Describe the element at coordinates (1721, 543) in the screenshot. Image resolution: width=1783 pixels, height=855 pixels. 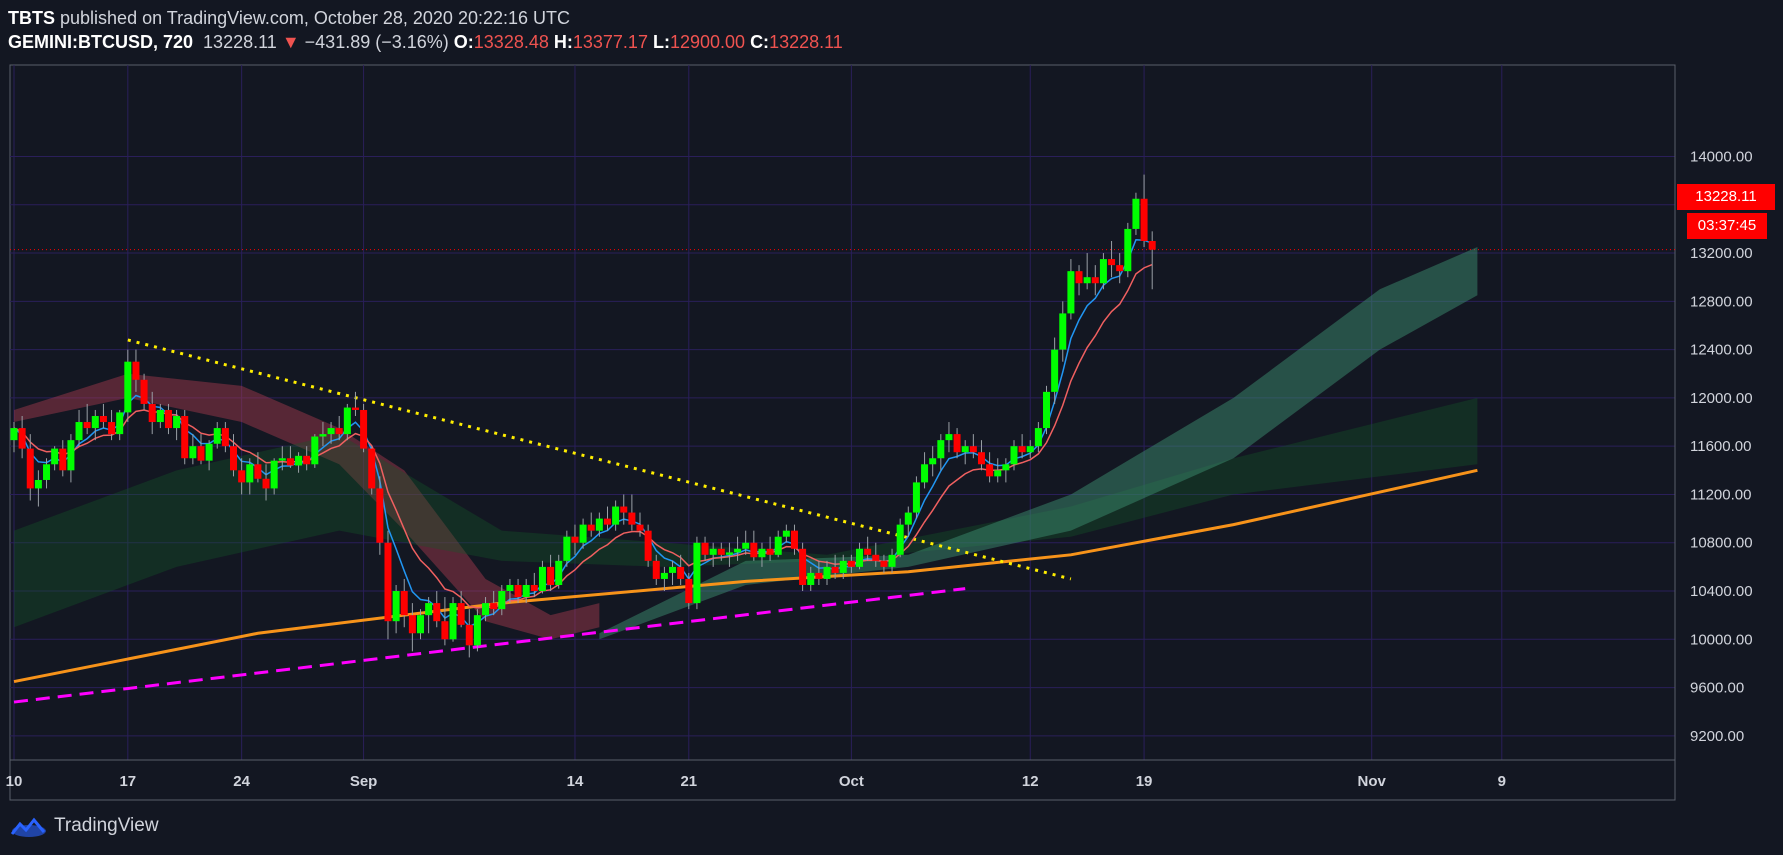
I see `price-tick-label: 10800.00` at that location.